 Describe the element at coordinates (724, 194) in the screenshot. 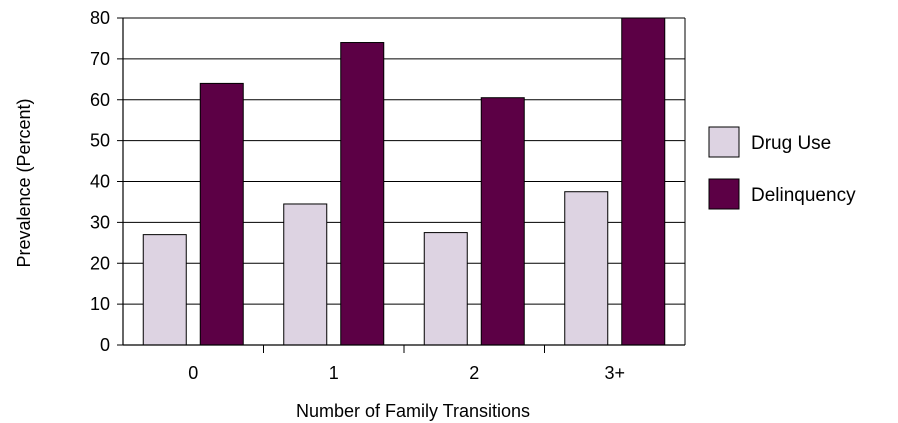

I see `legend-swatch-delinquency` at that location.